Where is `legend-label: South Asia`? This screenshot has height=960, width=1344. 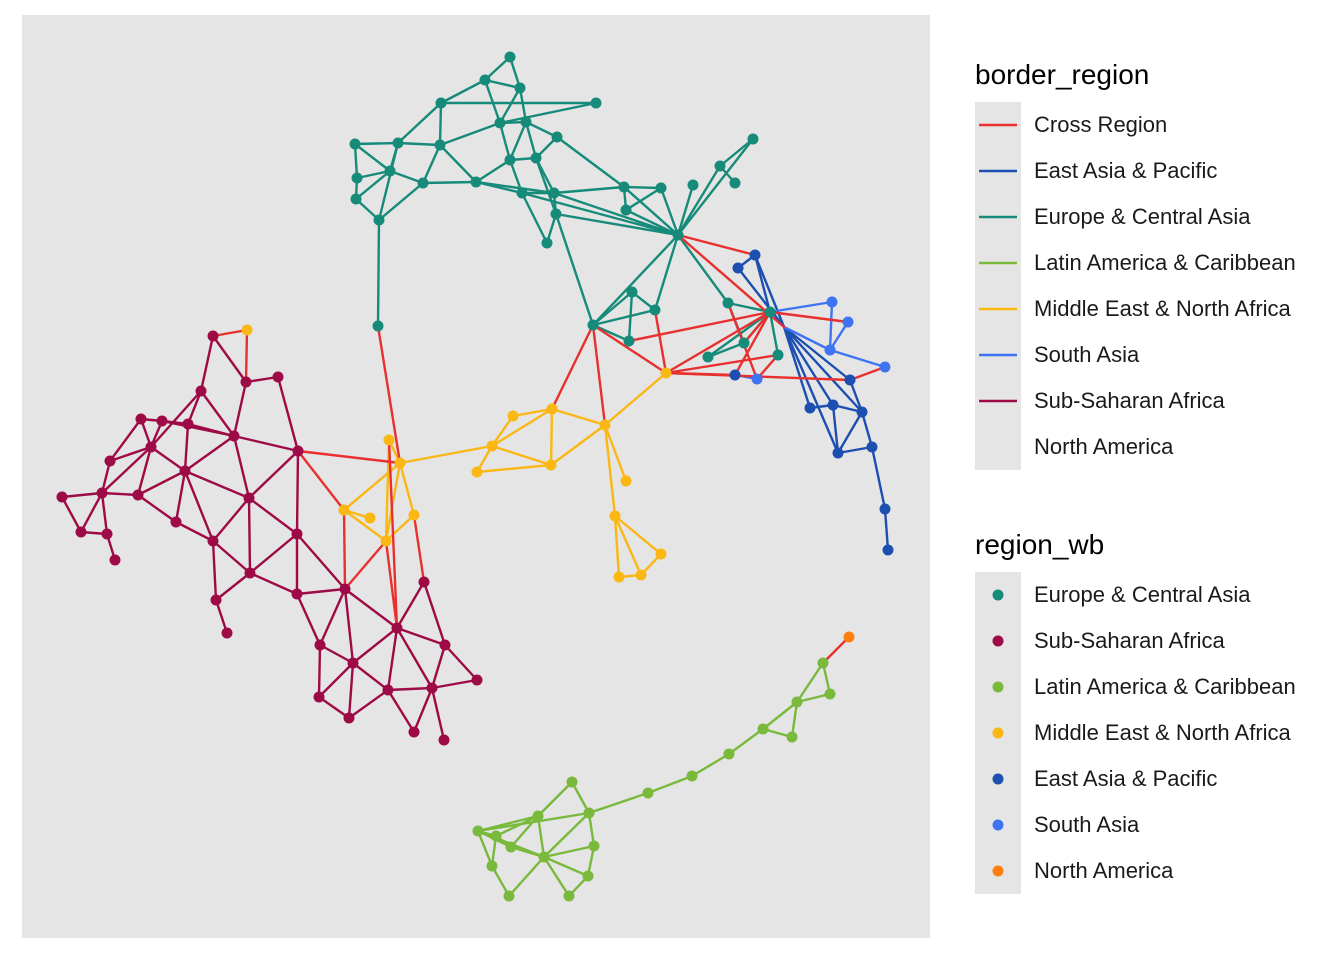 legend-label: South Asia is located at coordinates (1087, 824).